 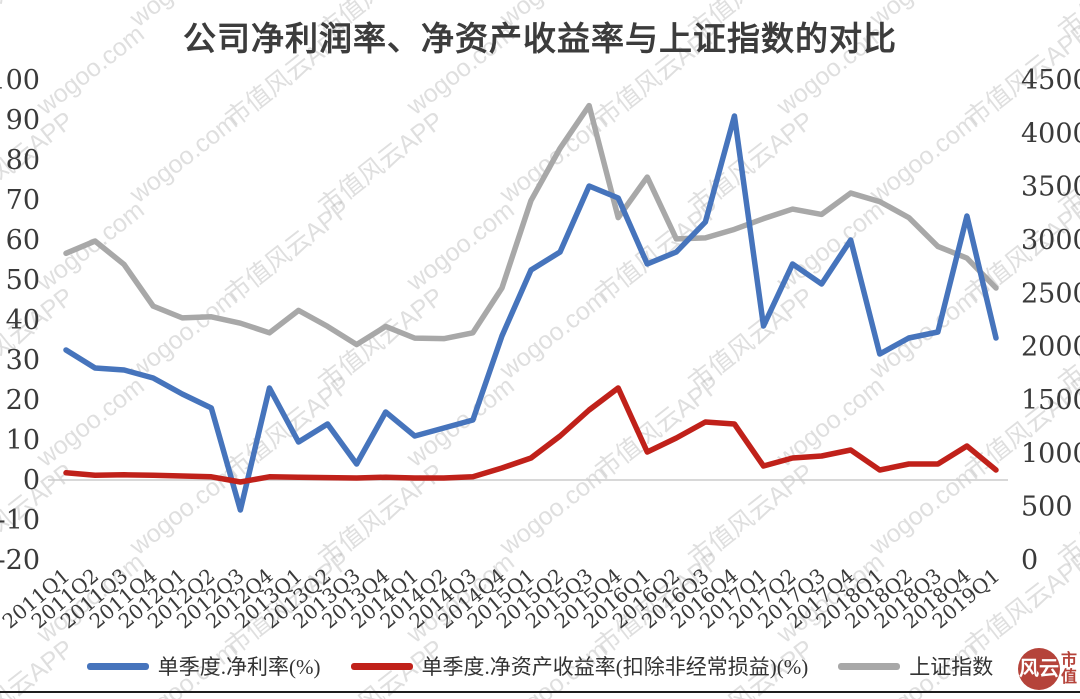 I want to click on brand-logo-side-text: 市值, so click(x=1069, y=669).